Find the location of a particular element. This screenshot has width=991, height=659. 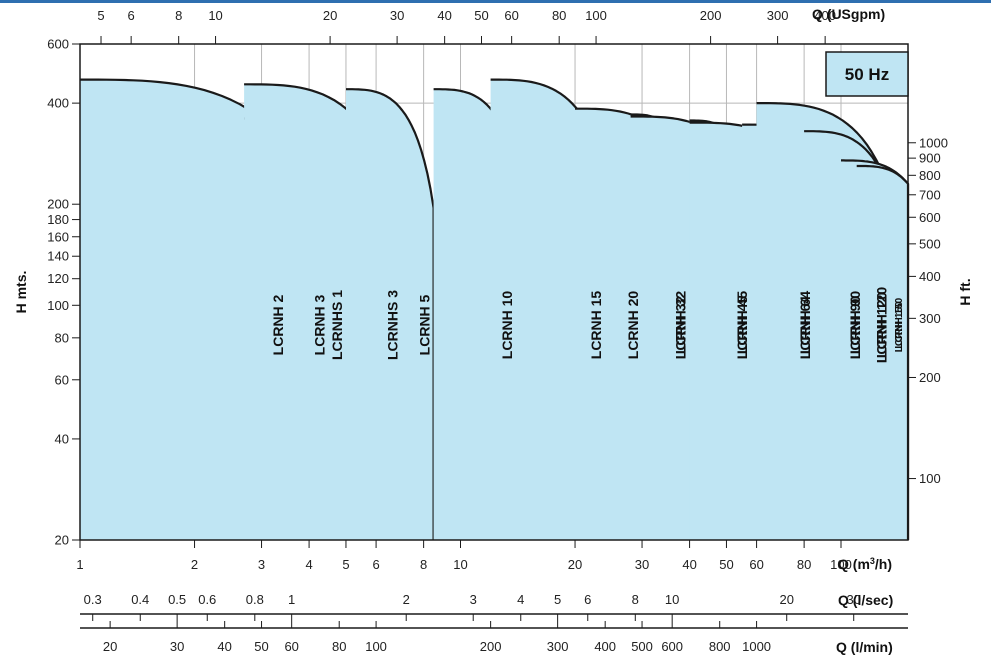

lsec-axis-tick-label: 6 is located at coordinates (587, 599).